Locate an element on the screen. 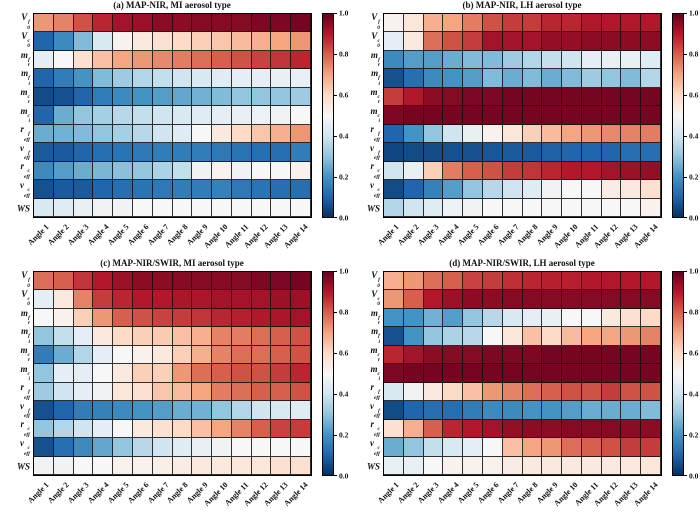 The height and width of the screenshot is (516, 700). row-label: v f eff is located at coordinates (24, 410).